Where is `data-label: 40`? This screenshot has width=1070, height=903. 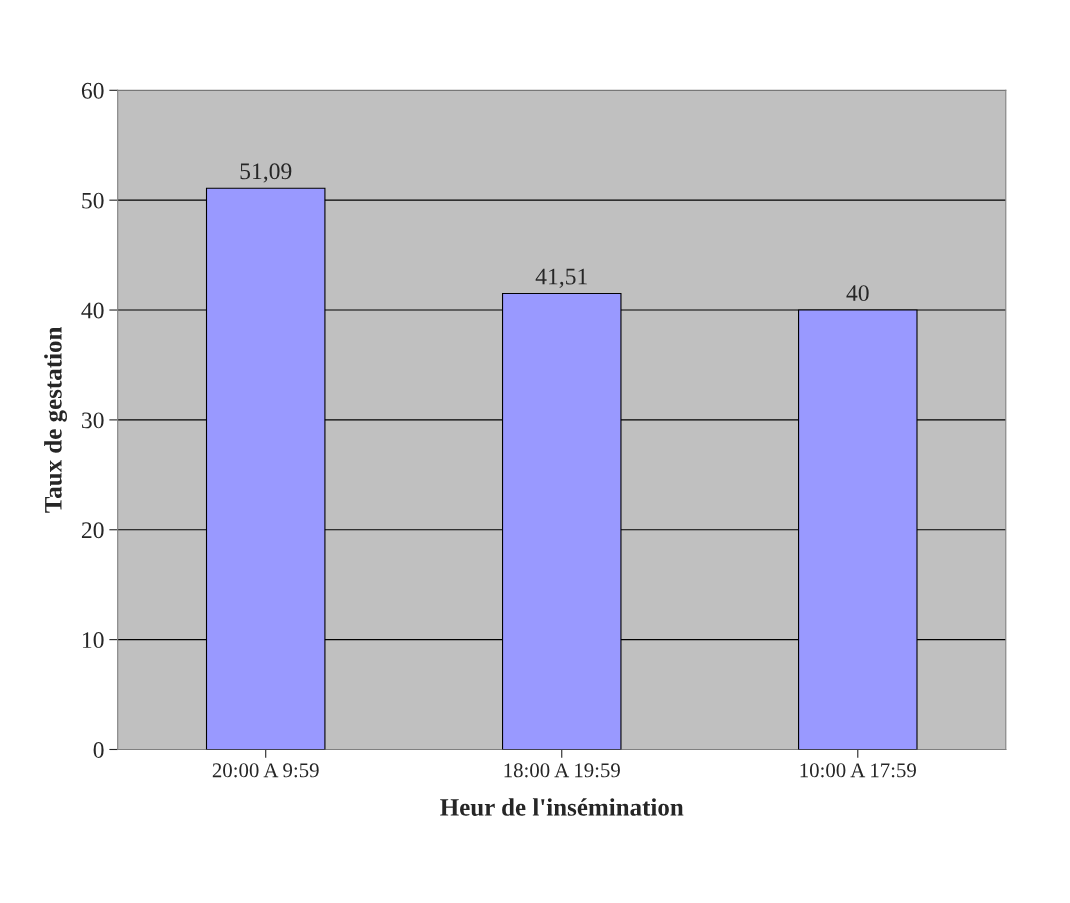 data-label: 40 is located at coordinates (857, 293).